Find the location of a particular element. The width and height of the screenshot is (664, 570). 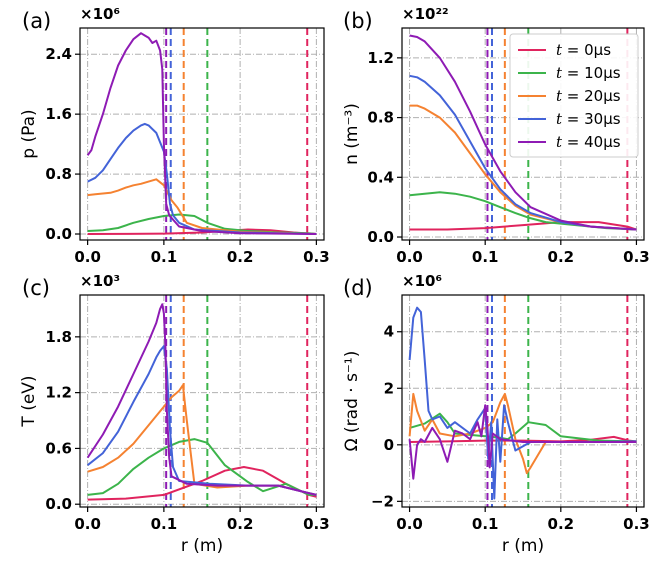

axis-multiplier: ×10²² is located at coordinates (425, 14).